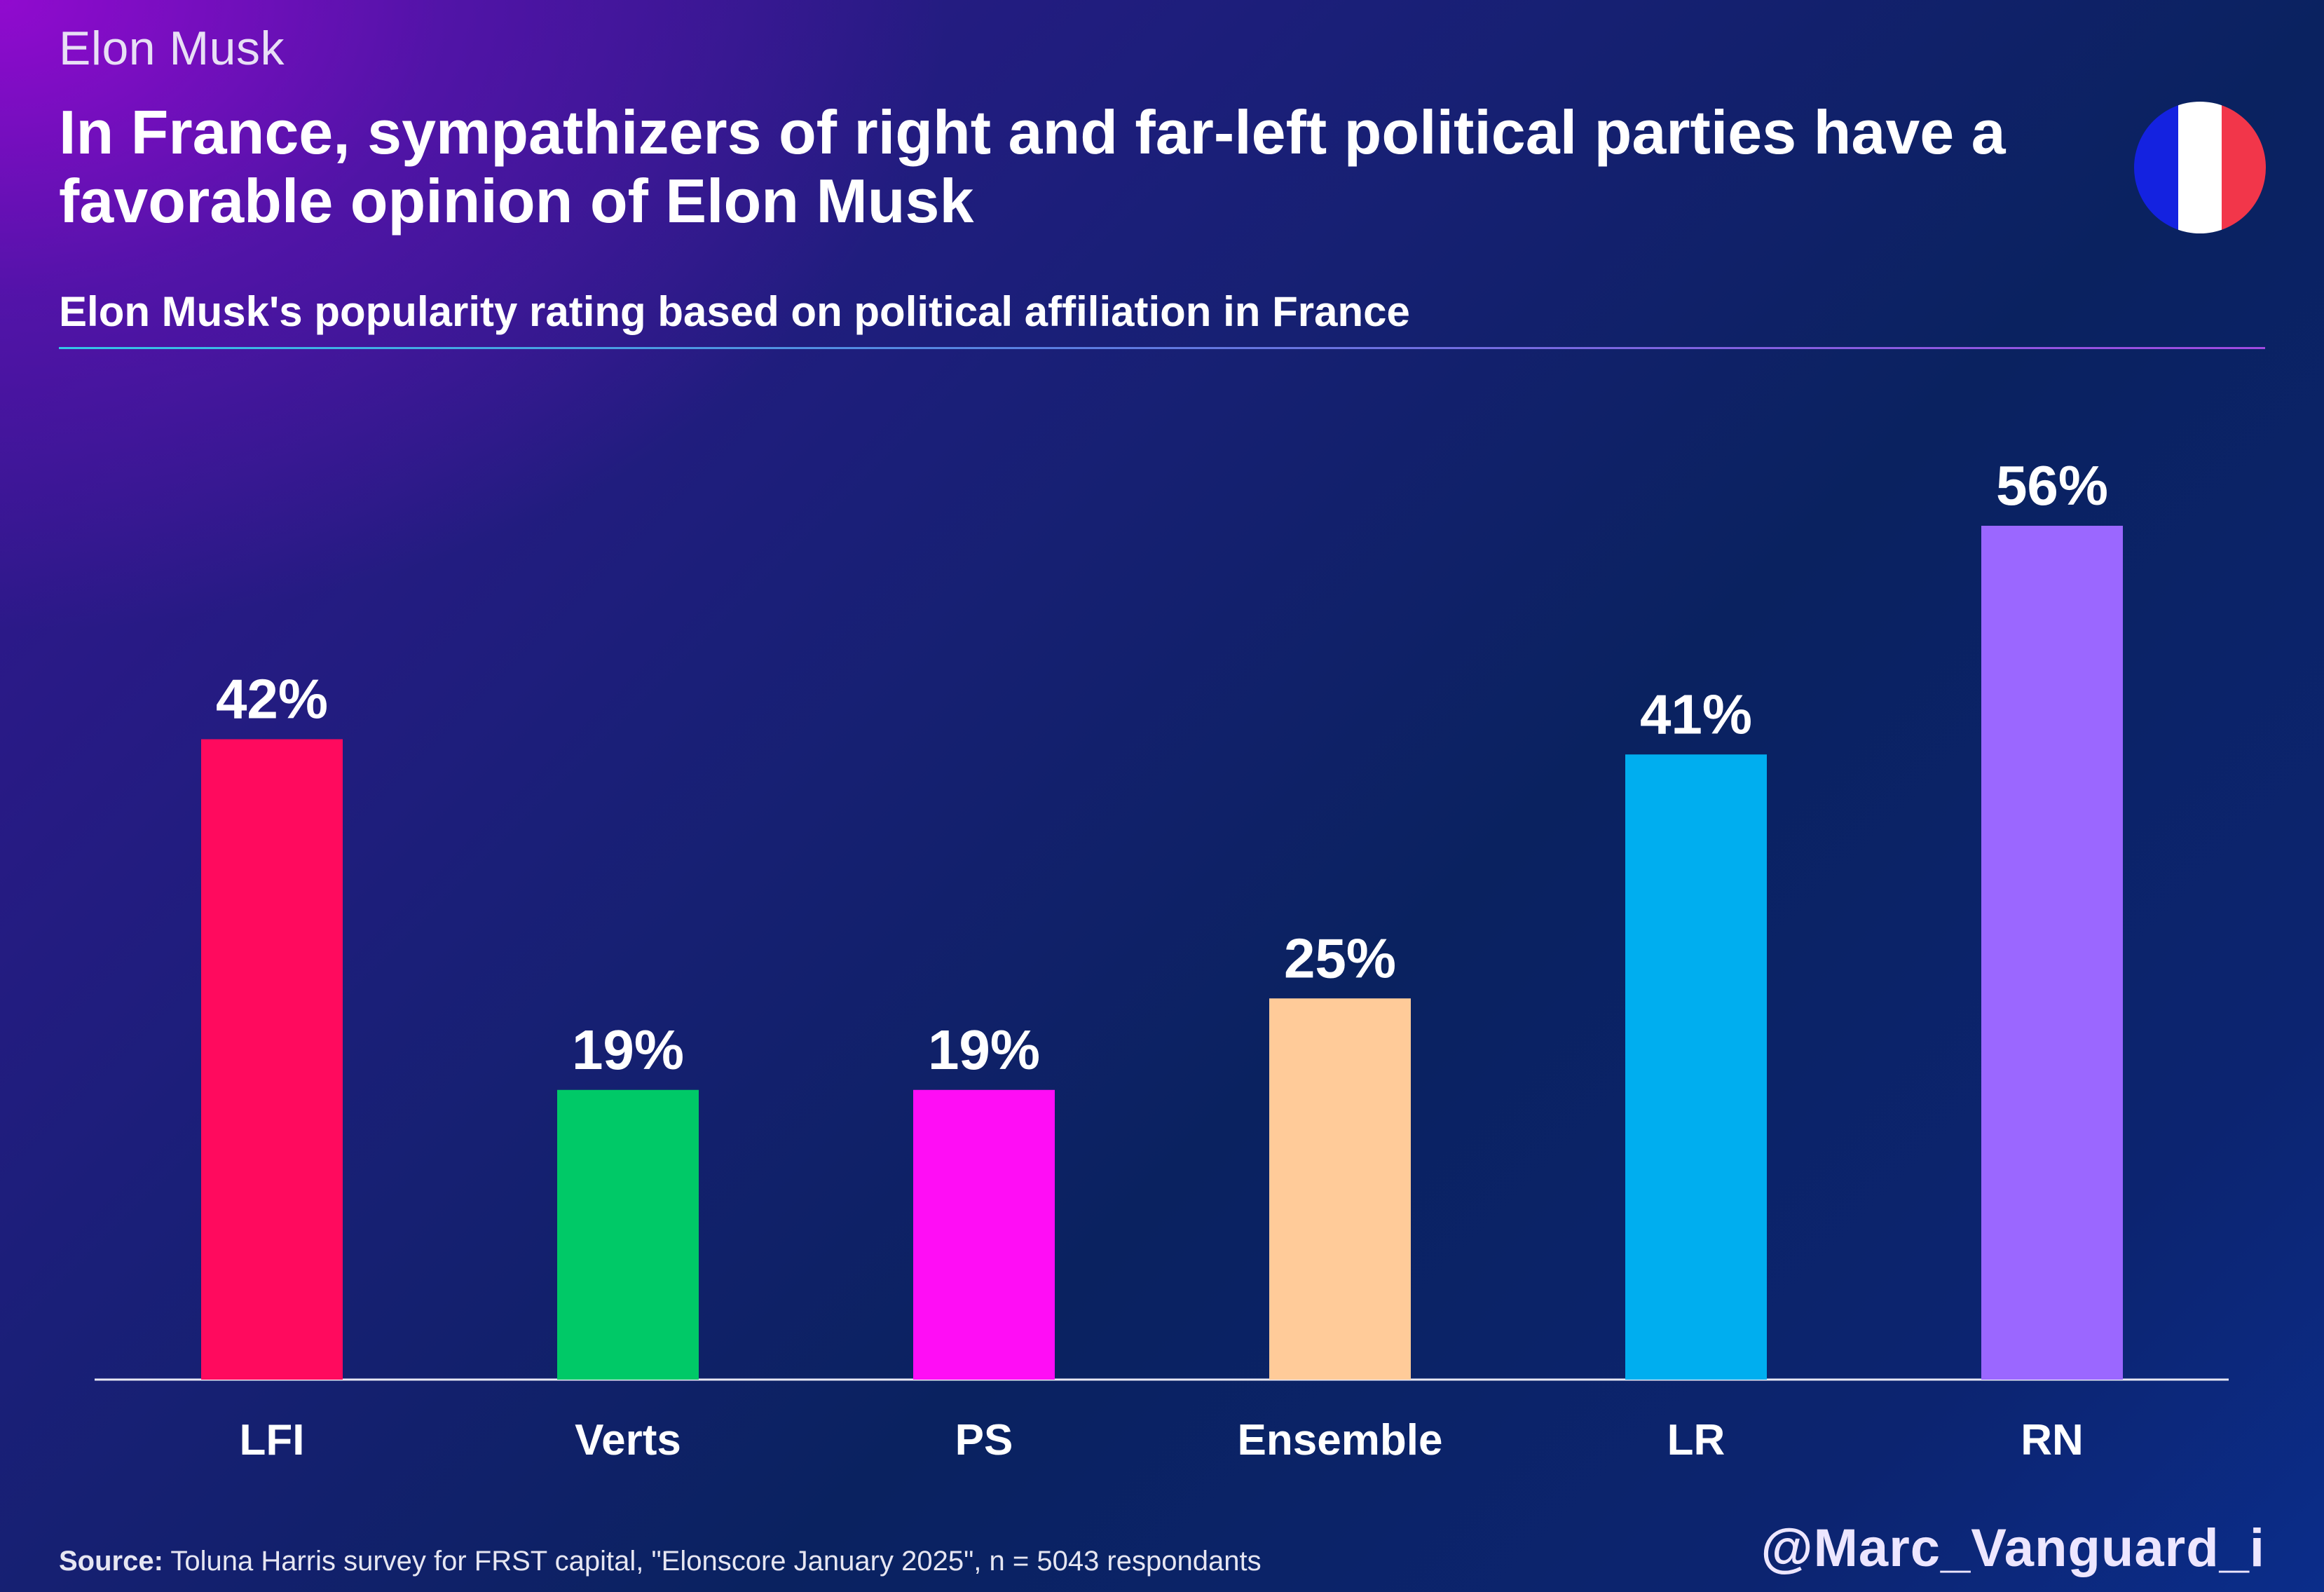 The image size is (2324, 1592). I want to click on data-label-ps: 19%, so click(984, 1050).